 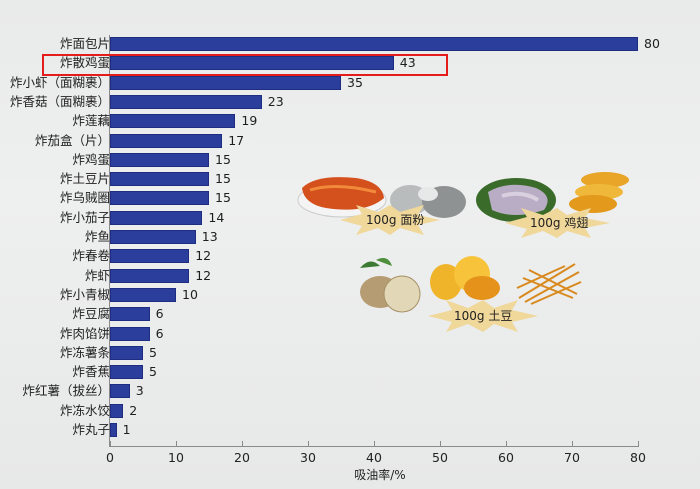 What do you see at coordinates (549, 284) in the screenshot?
I see `shredded-potato-icon` at bounding box center [549, 284].